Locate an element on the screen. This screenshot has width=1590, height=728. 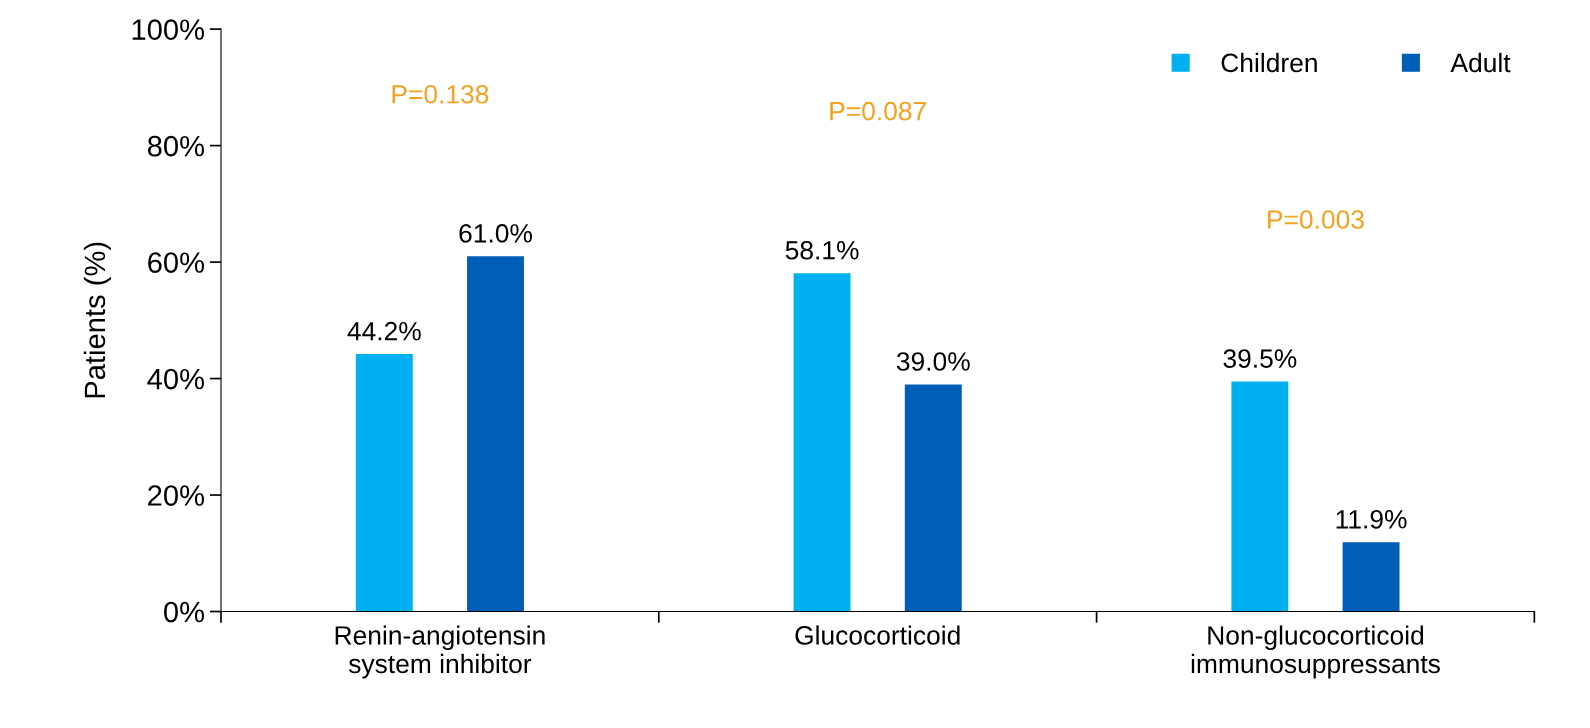
data-label: 61.0% is located at coordinates (495, 233).